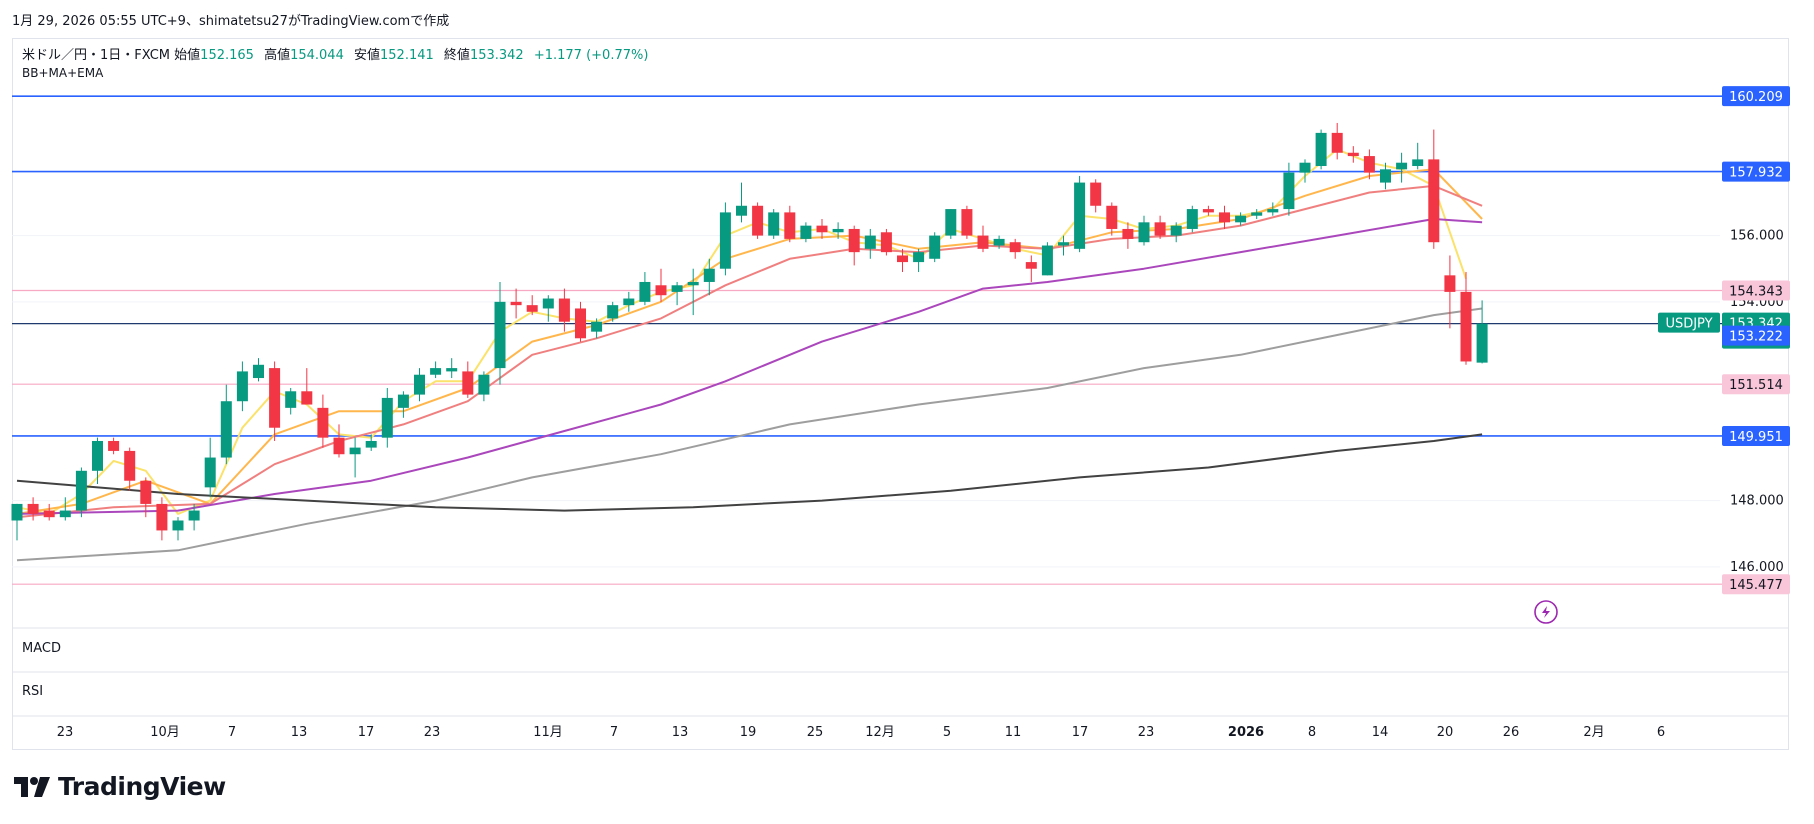 This screenshot has height=824, width=1814. What do you see at coordinates (548, 732) in the screenshot?
I see `x-tick-label: 11月` at bounding box center [548, 732].